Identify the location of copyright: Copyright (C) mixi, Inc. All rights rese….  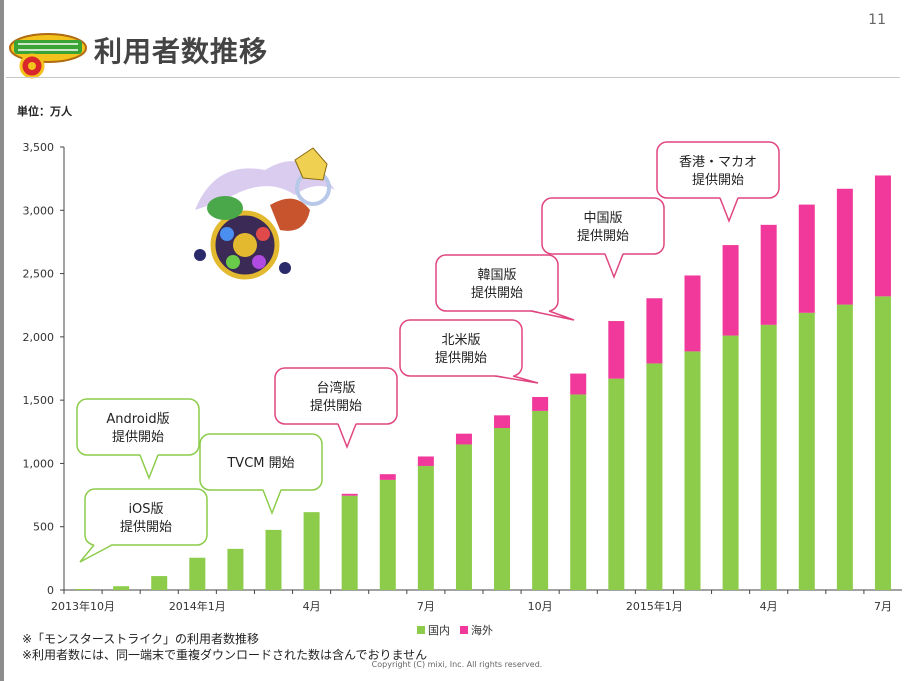
(457, 664).